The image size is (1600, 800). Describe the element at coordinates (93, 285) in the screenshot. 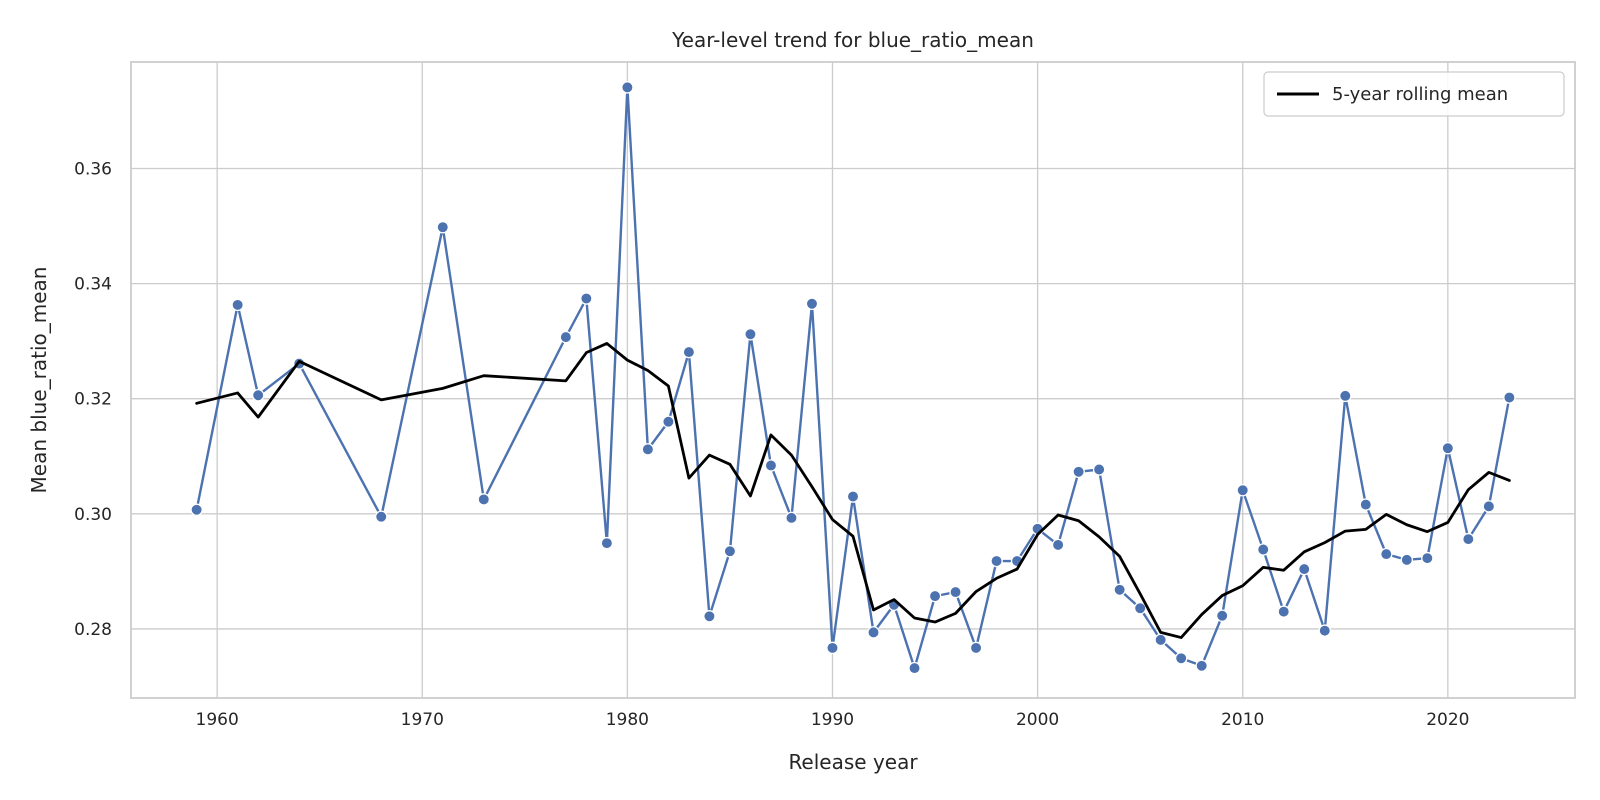

I see `y-tick-label: 0.34` at that location.